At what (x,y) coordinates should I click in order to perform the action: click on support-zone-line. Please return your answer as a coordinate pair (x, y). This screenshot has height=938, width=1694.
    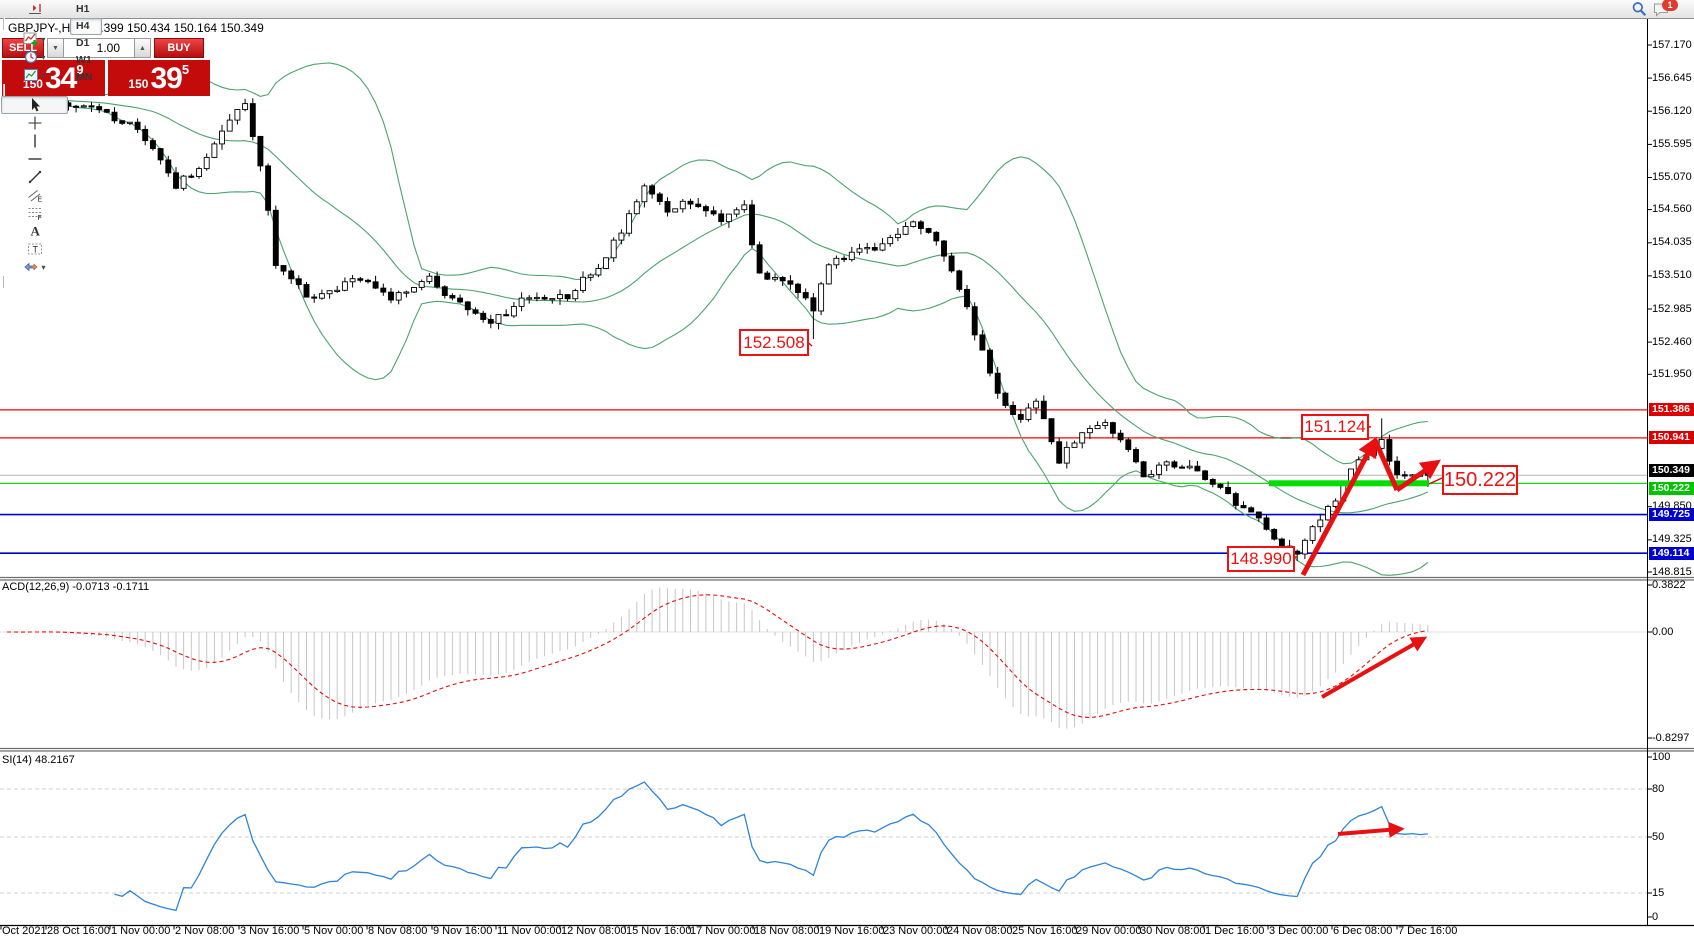
    Looking at the image, I should click on (1349, 483).